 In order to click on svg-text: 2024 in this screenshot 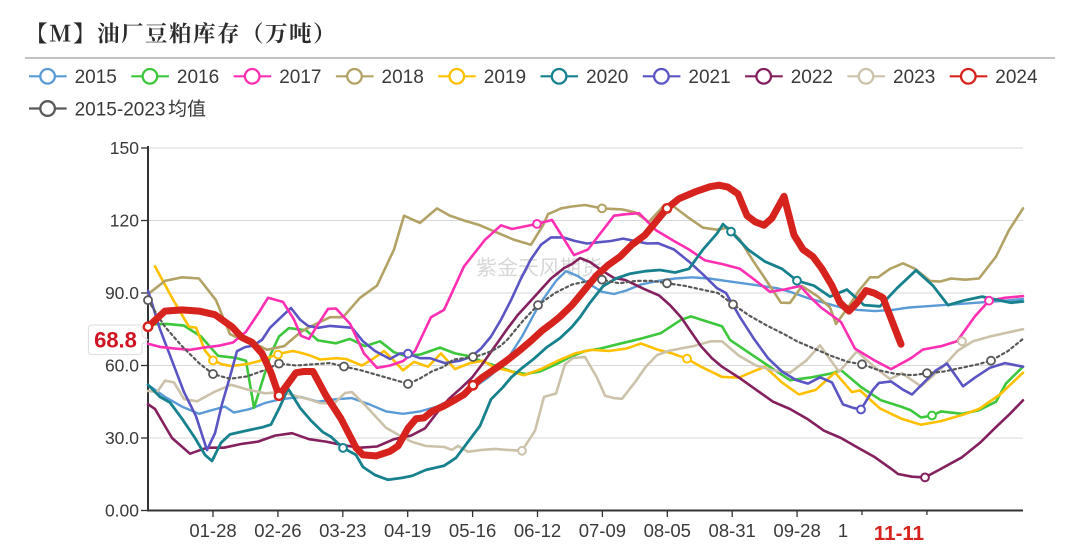, I will do `click(1016, 77)`.